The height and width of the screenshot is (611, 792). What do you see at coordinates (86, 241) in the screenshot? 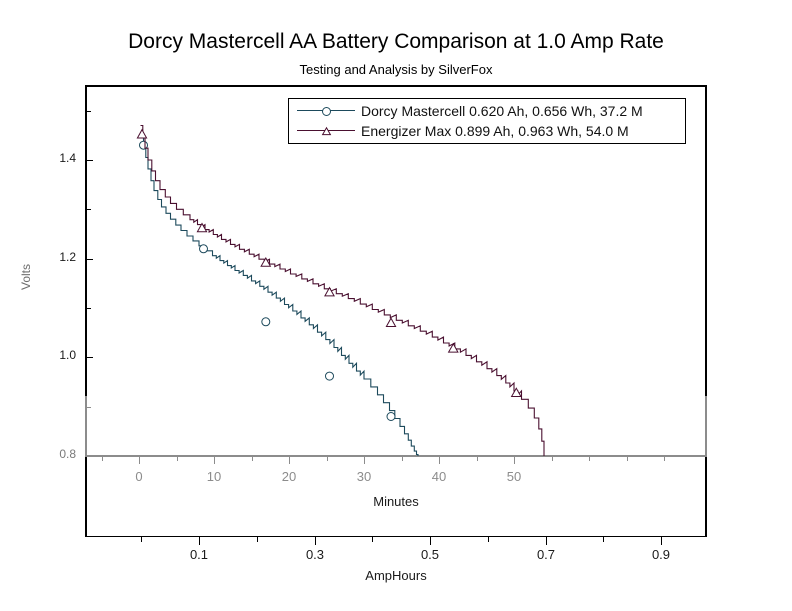
I see `plot-frame-left` at bounding box center [86, 241].